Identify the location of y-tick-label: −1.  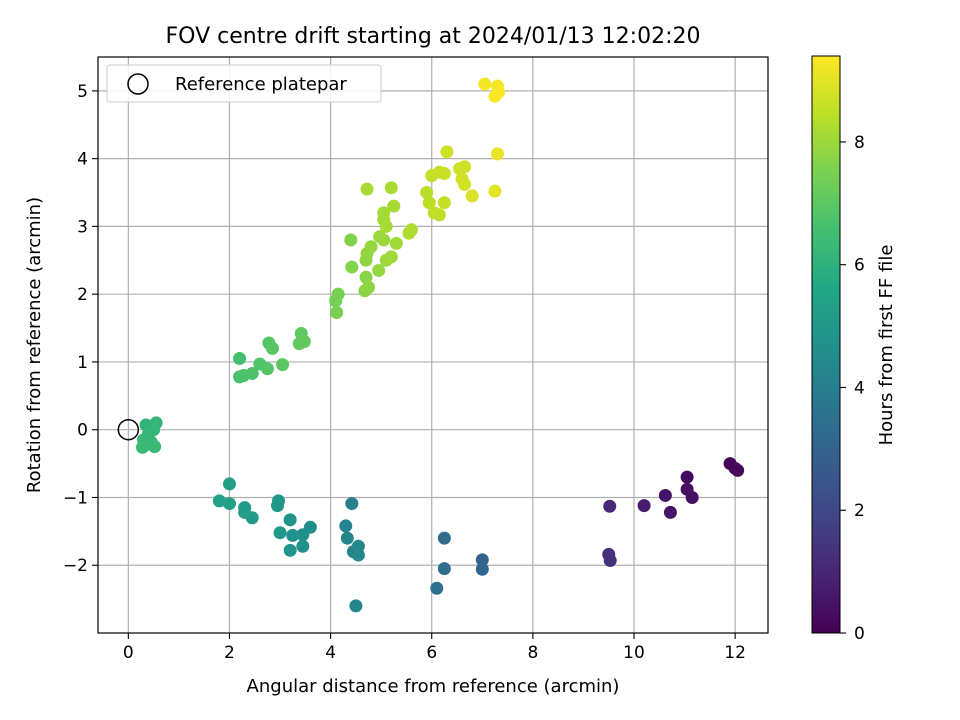
(75, 498).